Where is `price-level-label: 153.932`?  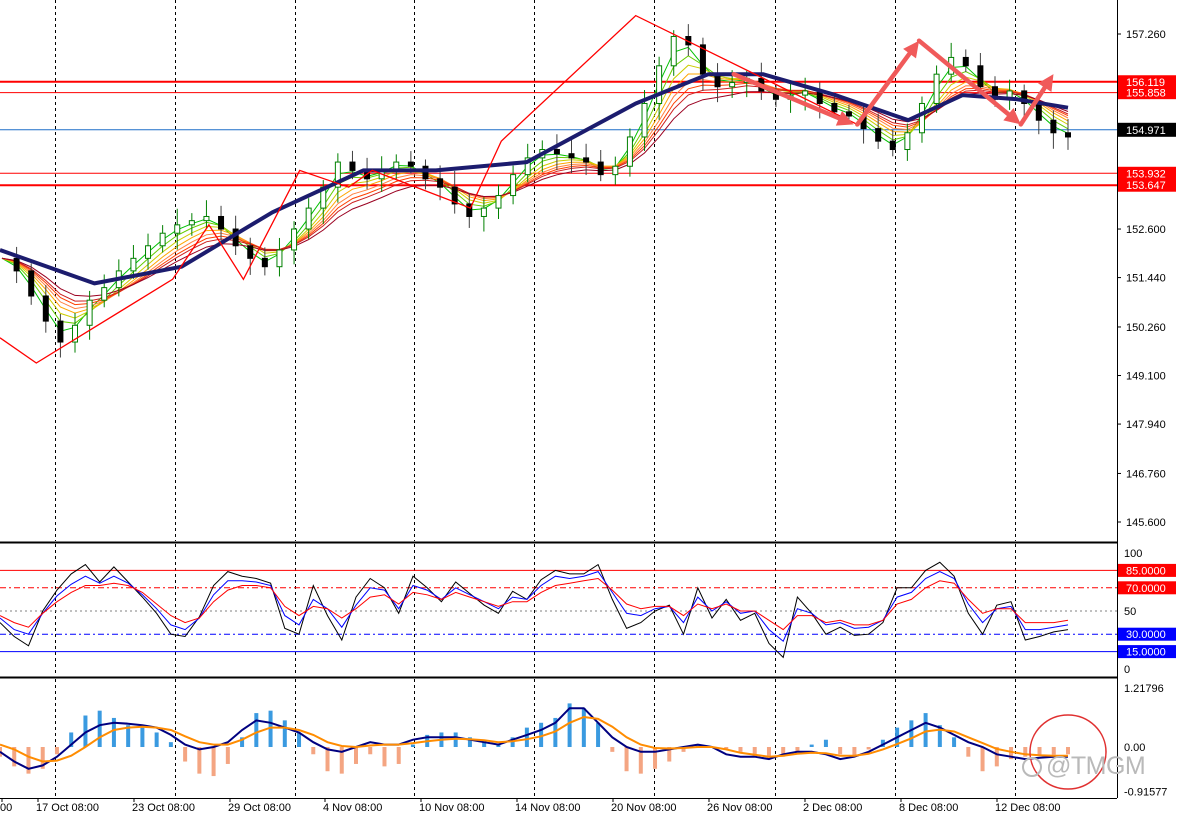
price-level-label: 153.932 is located at coordinates (1146, 174).